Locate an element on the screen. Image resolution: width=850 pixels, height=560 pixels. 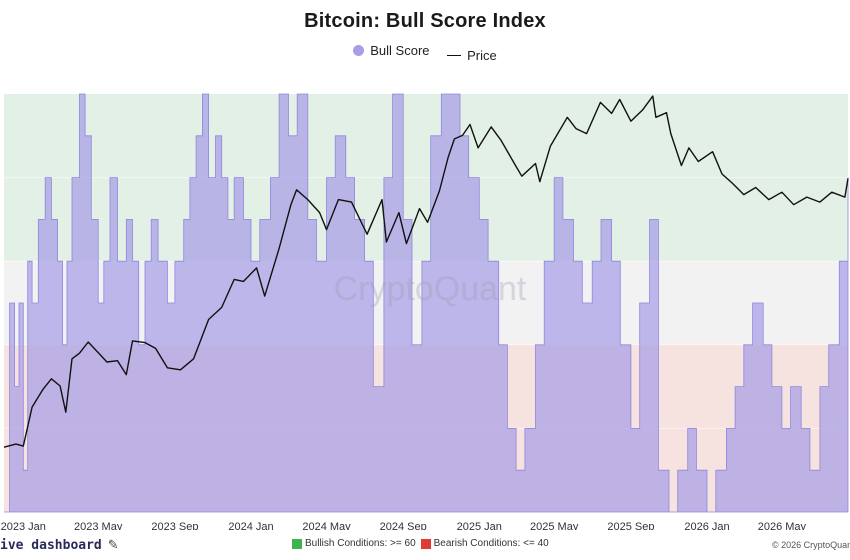
legend-item-bull-score: Bull Score is located at coordinates (391, 50).